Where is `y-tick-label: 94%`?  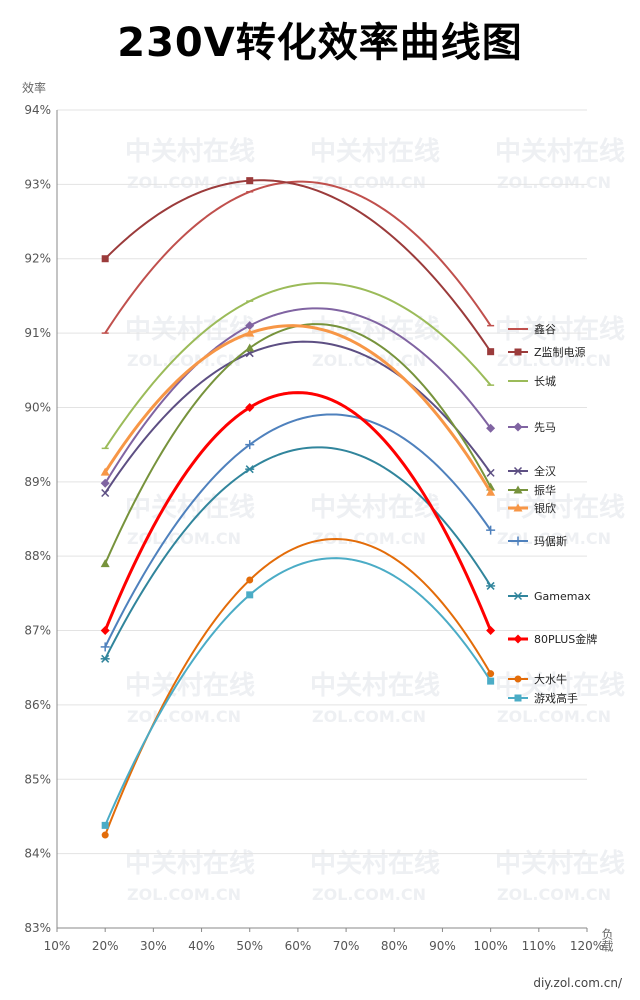 y-tick-label: 94% is located at coordinates (37, 110).